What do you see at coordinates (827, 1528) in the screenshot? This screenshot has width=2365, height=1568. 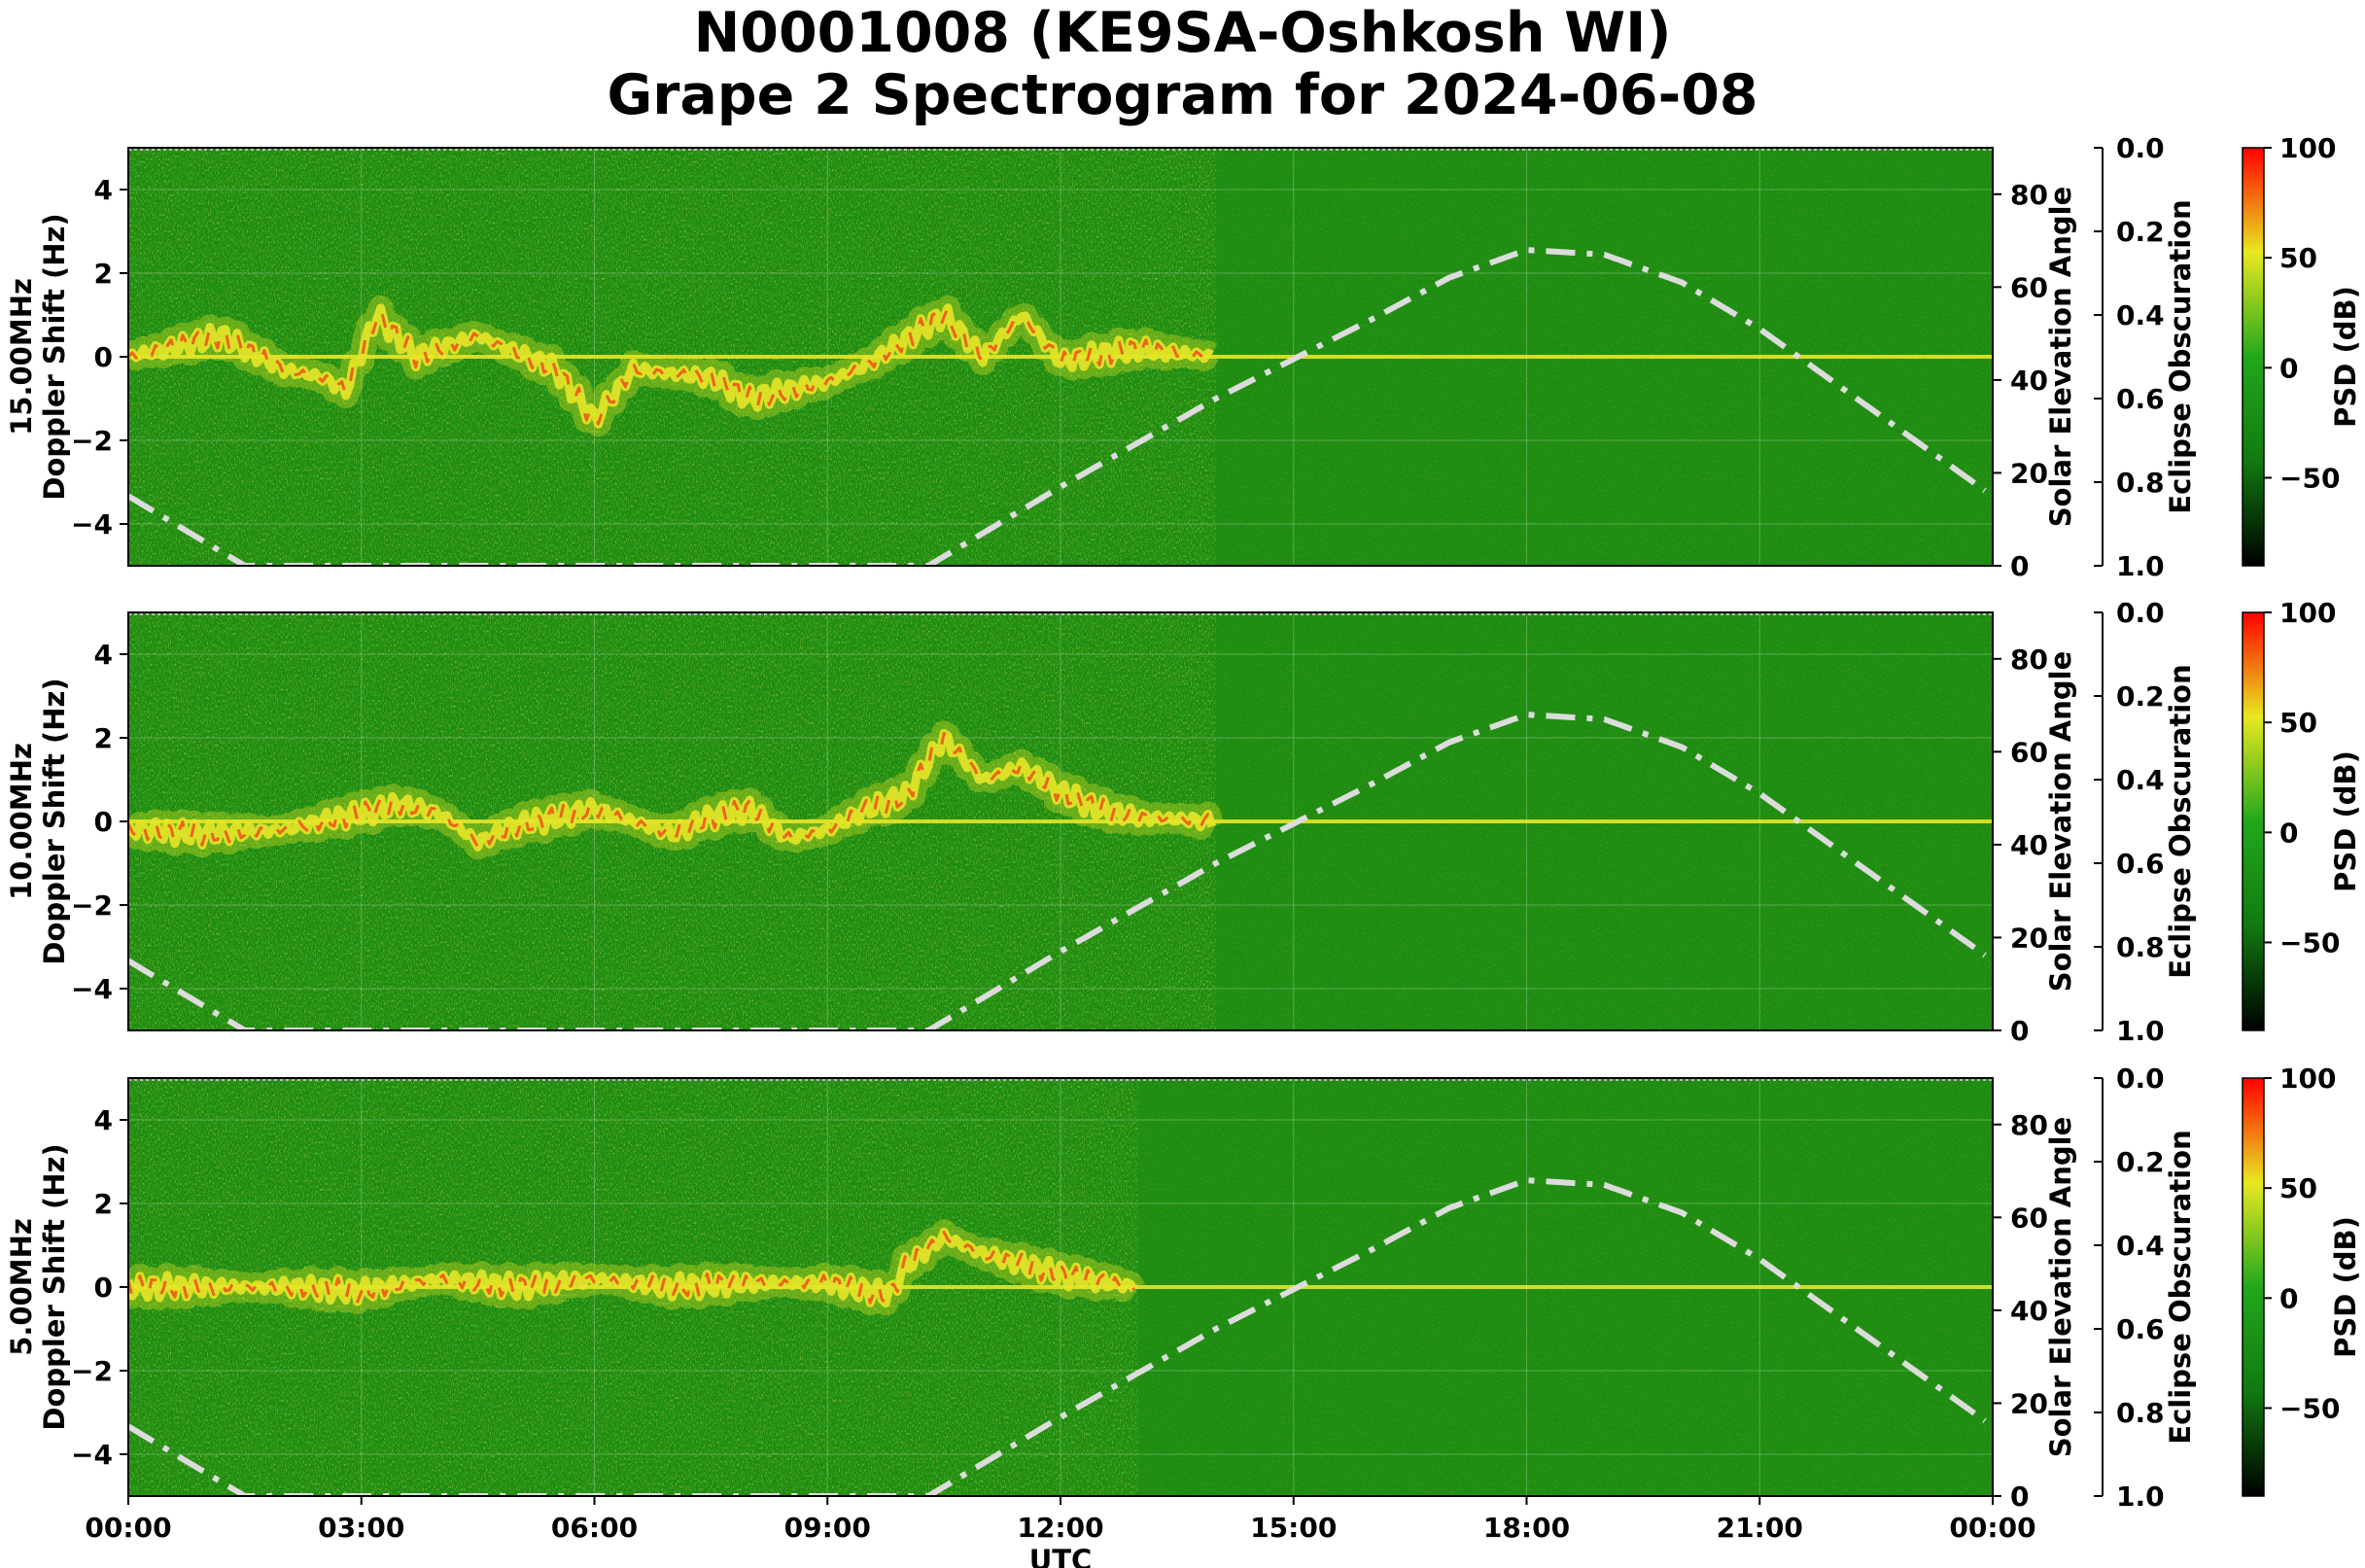 I see `x-tick-label: 09:00` at bounding box center [827, 1528].